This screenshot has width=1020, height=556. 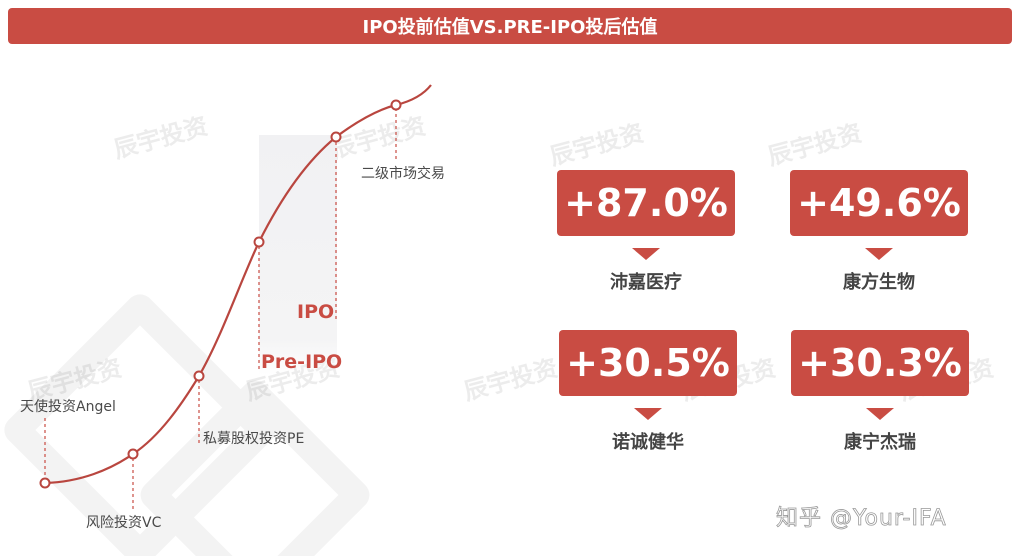 What do you see at coordinates (199, 376) in the screenshot?
I see `pe-point` at bounding box center [199, 376].